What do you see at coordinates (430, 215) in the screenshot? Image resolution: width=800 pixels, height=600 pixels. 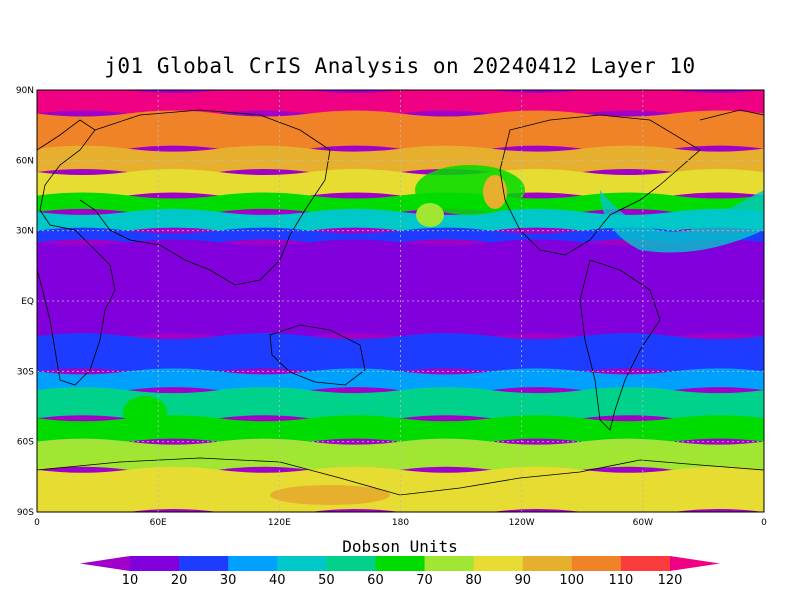 I see `ozone-anomaly-pacific-core` at bounding box center [430, 215].